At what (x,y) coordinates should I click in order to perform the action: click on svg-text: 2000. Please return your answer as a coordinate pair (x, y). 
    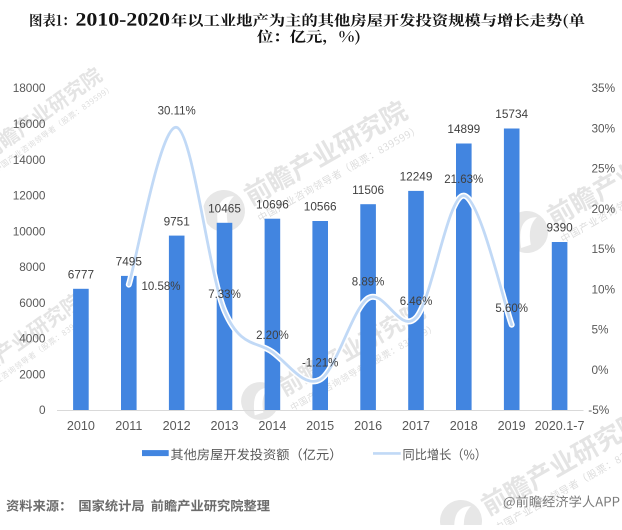
    Looking at the image, I should click on (32, 374).